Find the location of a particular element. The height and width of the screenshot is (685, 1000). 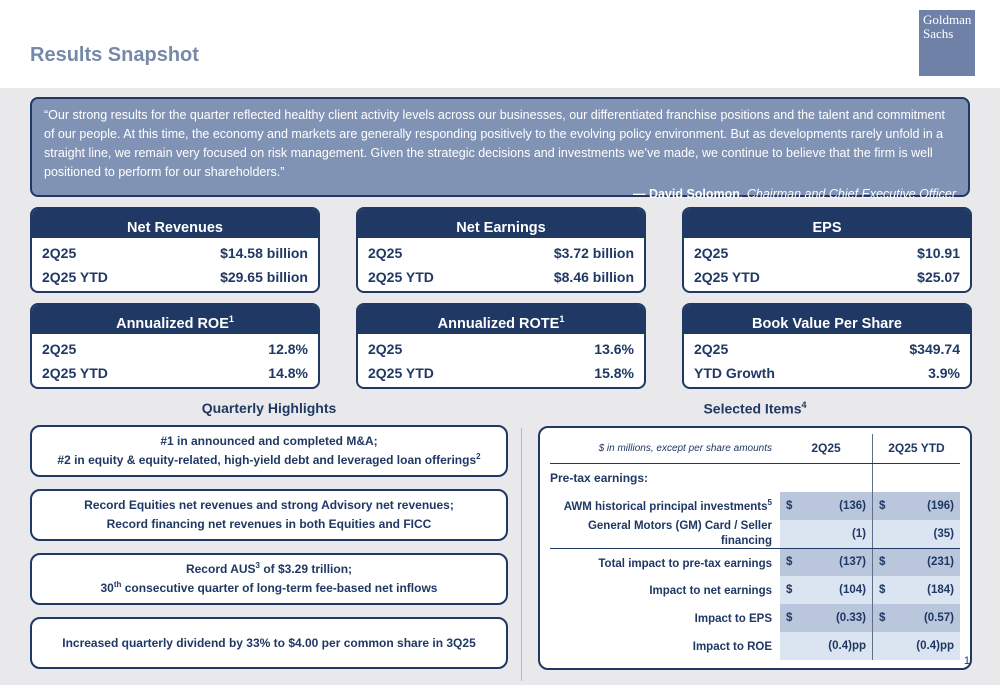

metric-value: $14.58 billion is located at coordinates (264, 253).